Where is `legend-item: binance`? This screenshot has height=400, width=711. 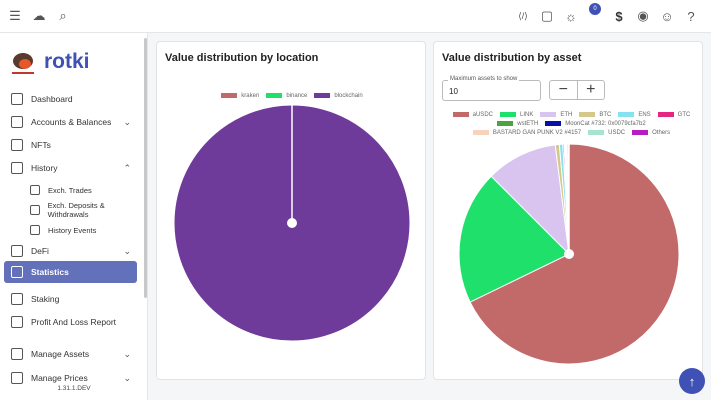
legend-item: binance is located at coordinates (286, 96).